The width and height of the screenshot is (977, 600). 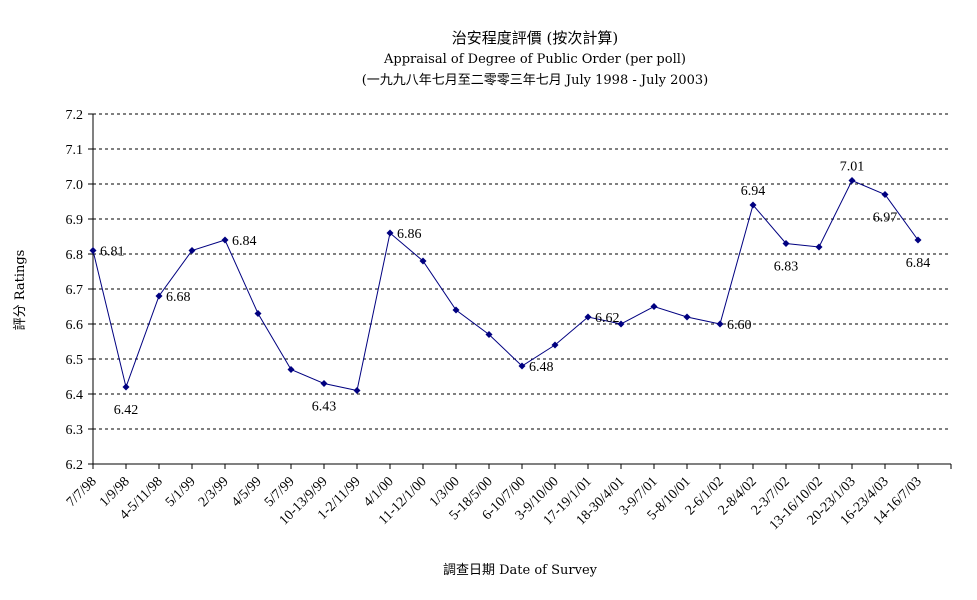 What do you see at coordinates (520, 570) in the screenshot?
I see `x-axis-label: 調查日期 Date of Survey` at bounding box center [520, 570].